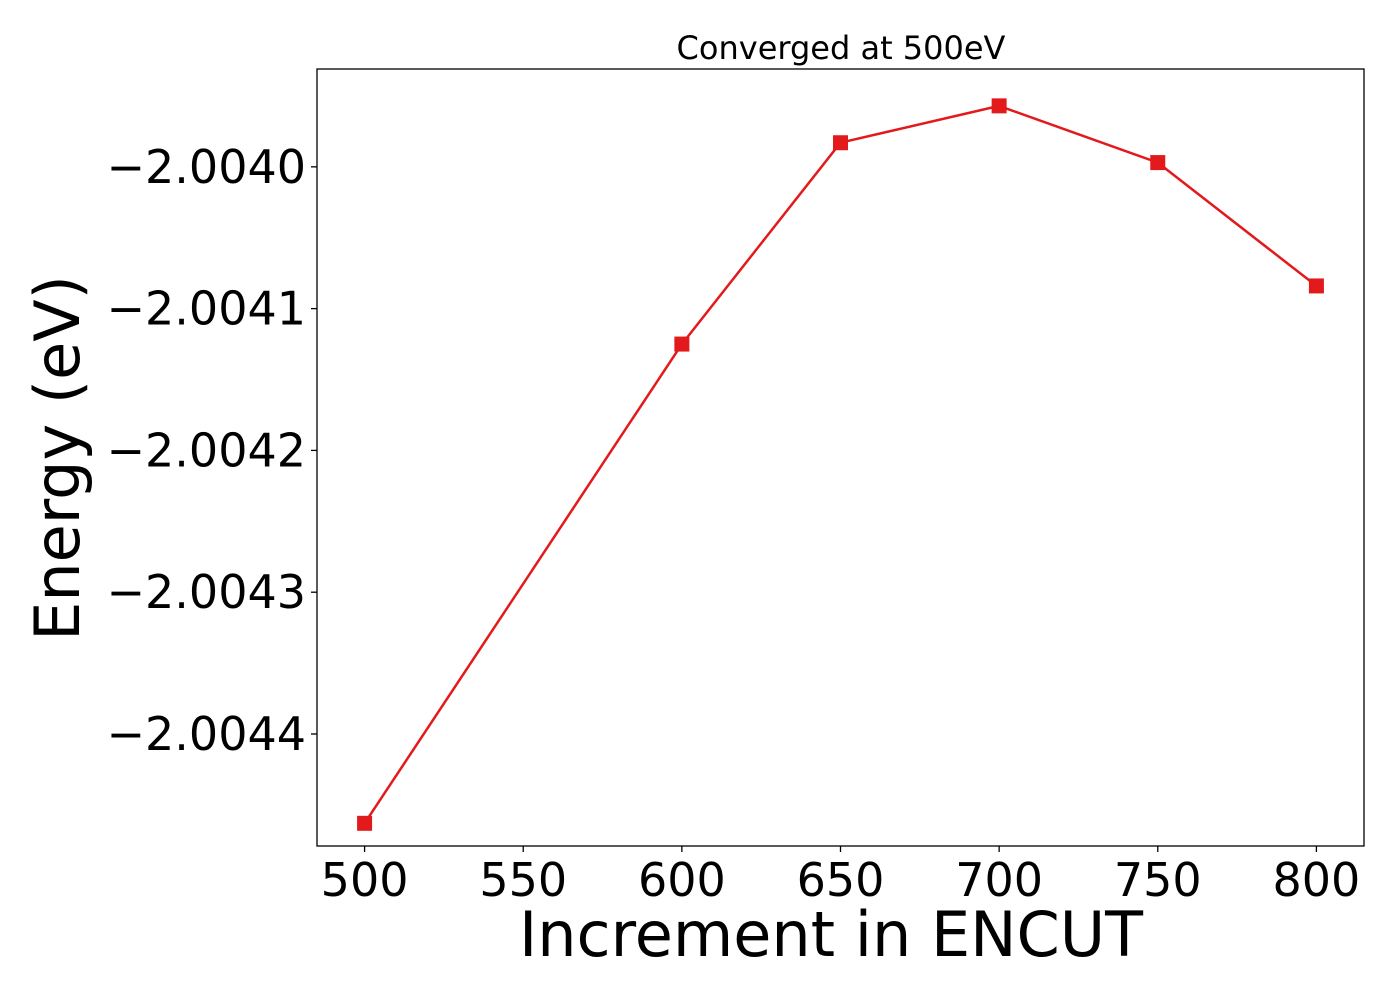  I want to click on x-axis-ticks: 500 550 600 650 700 750 800, so click(841, 876).